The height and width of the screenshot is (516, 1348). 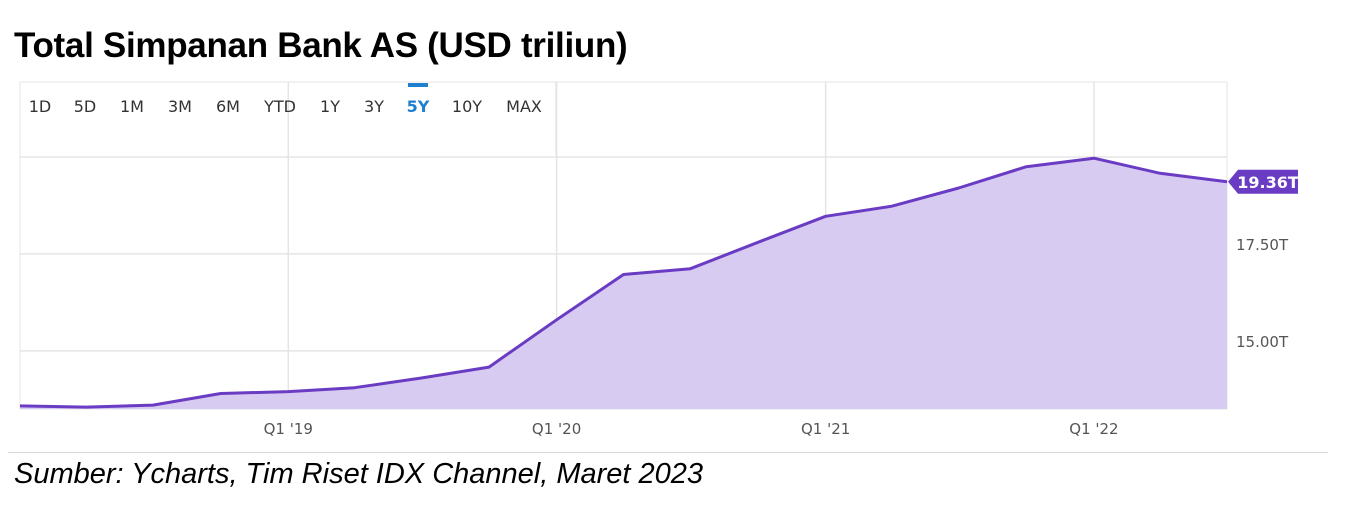 I want to click on range-button-3y: 3Y, so click(x=374, y=106).